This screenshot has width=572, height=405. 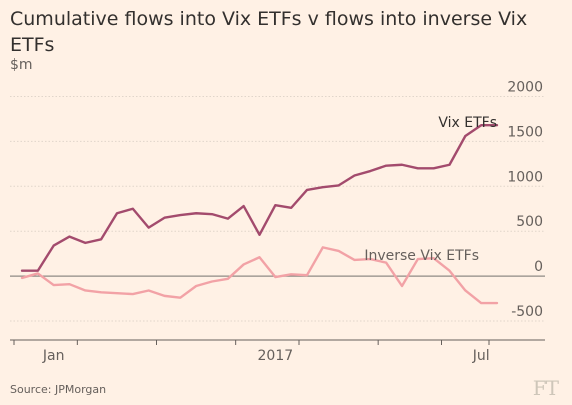 I want to click on source-note: Source: JPMorgan, so click(x=58, y=389).